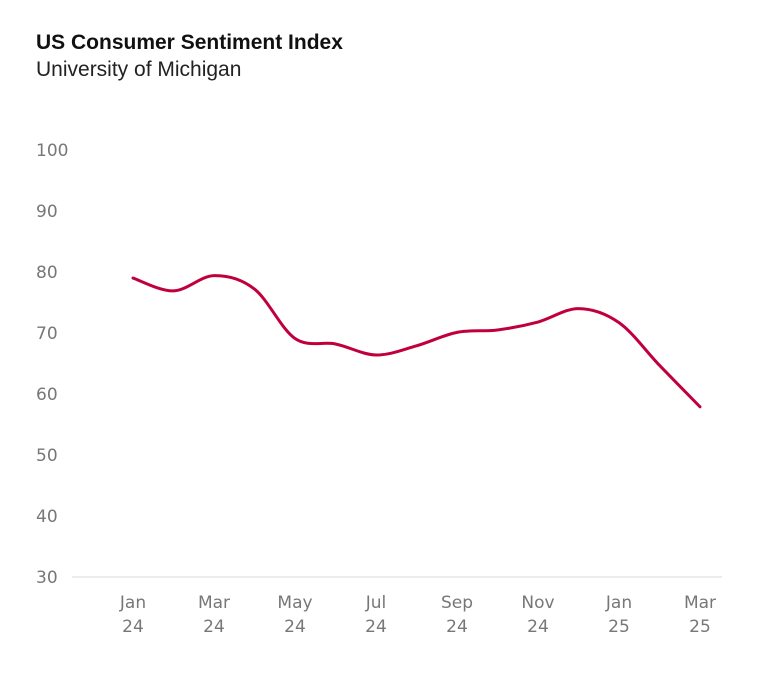 This screenshot has height=675, width=772. I want to click on y-tick-label: 100, so click(52, 151).